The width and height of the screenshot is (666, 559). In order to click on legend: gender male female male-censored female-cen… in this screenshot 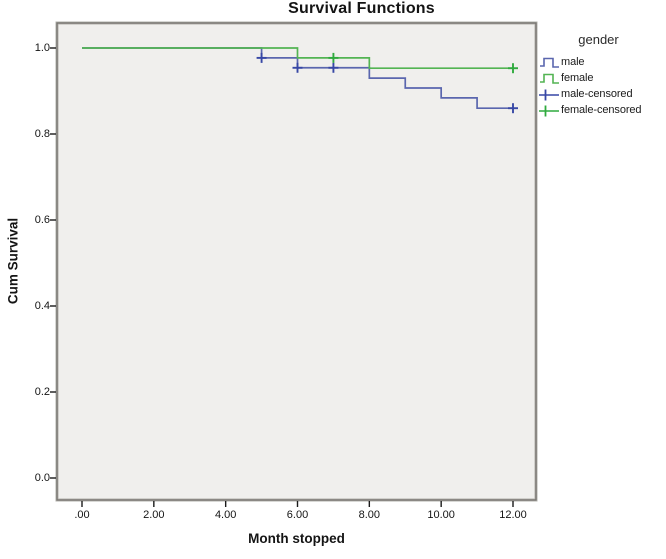, I will do `click(602, 75)`.